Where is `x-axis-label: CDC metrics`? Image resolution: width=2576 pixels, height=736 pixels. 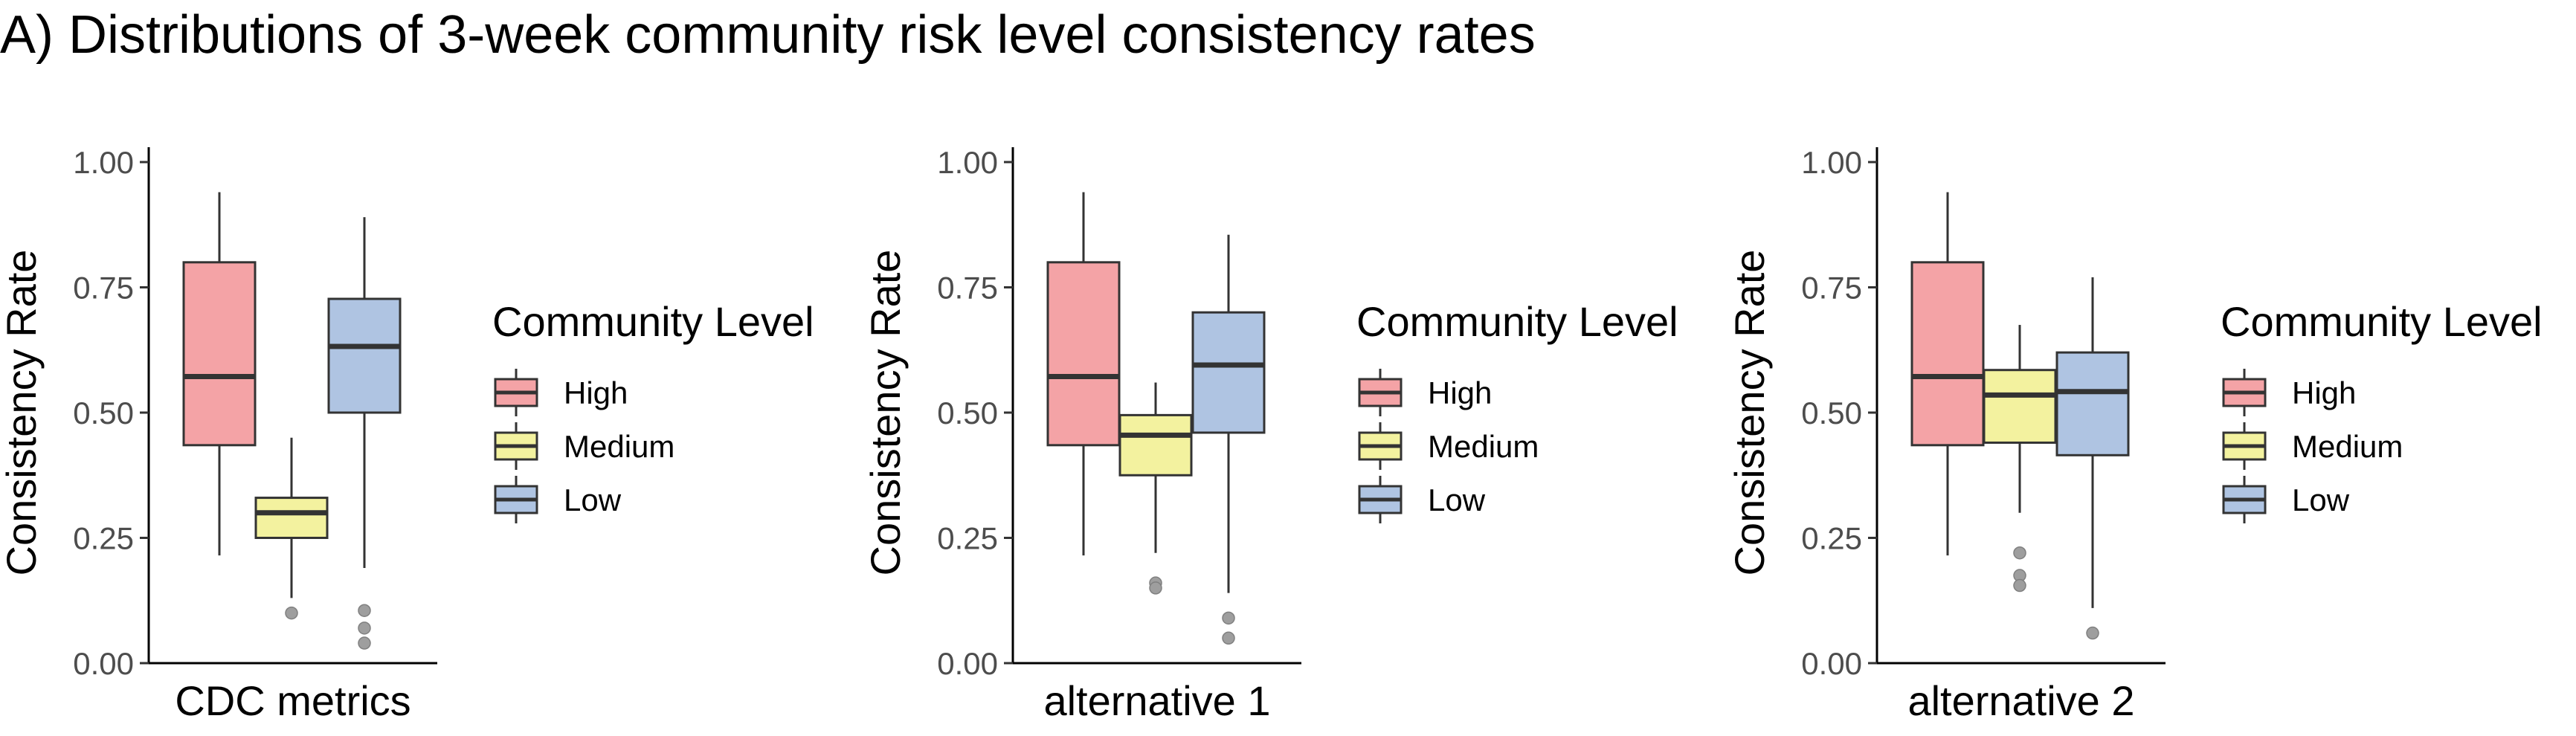 x-axis-label: CDC metrics is located at coordinates (292, 700).